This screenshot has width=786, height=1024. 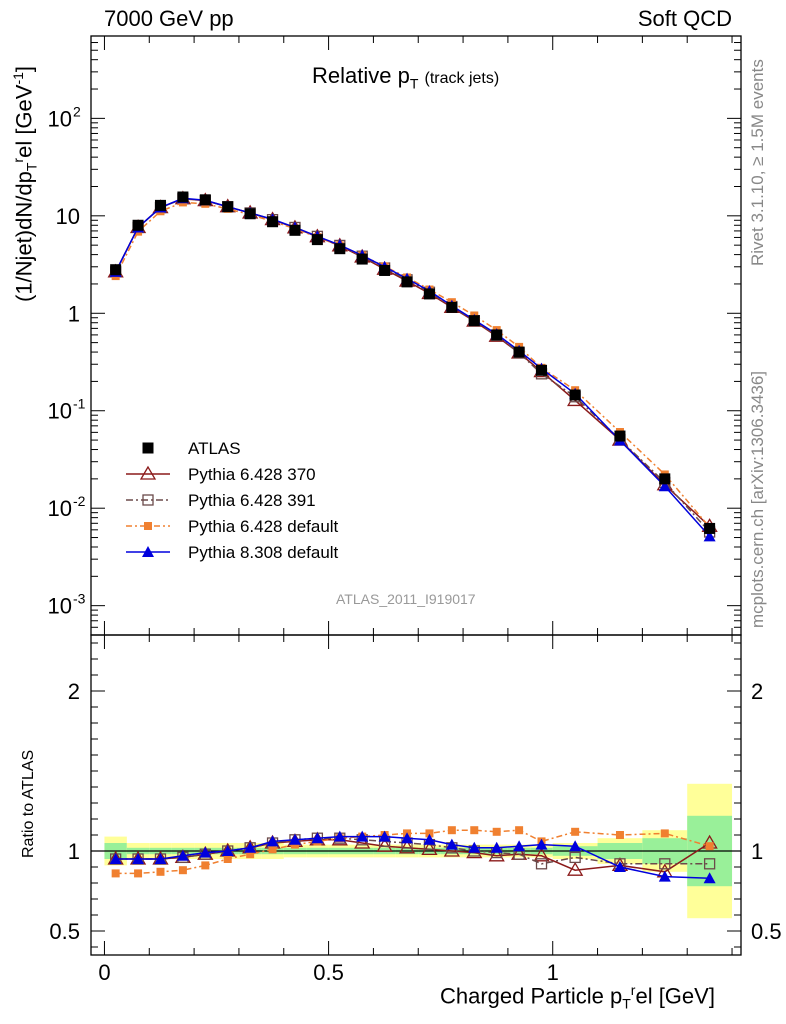 I want to click on rivet-version-label: Rivet 3.1.10, ≥ 1.5M events, so click(x=757, y=162).